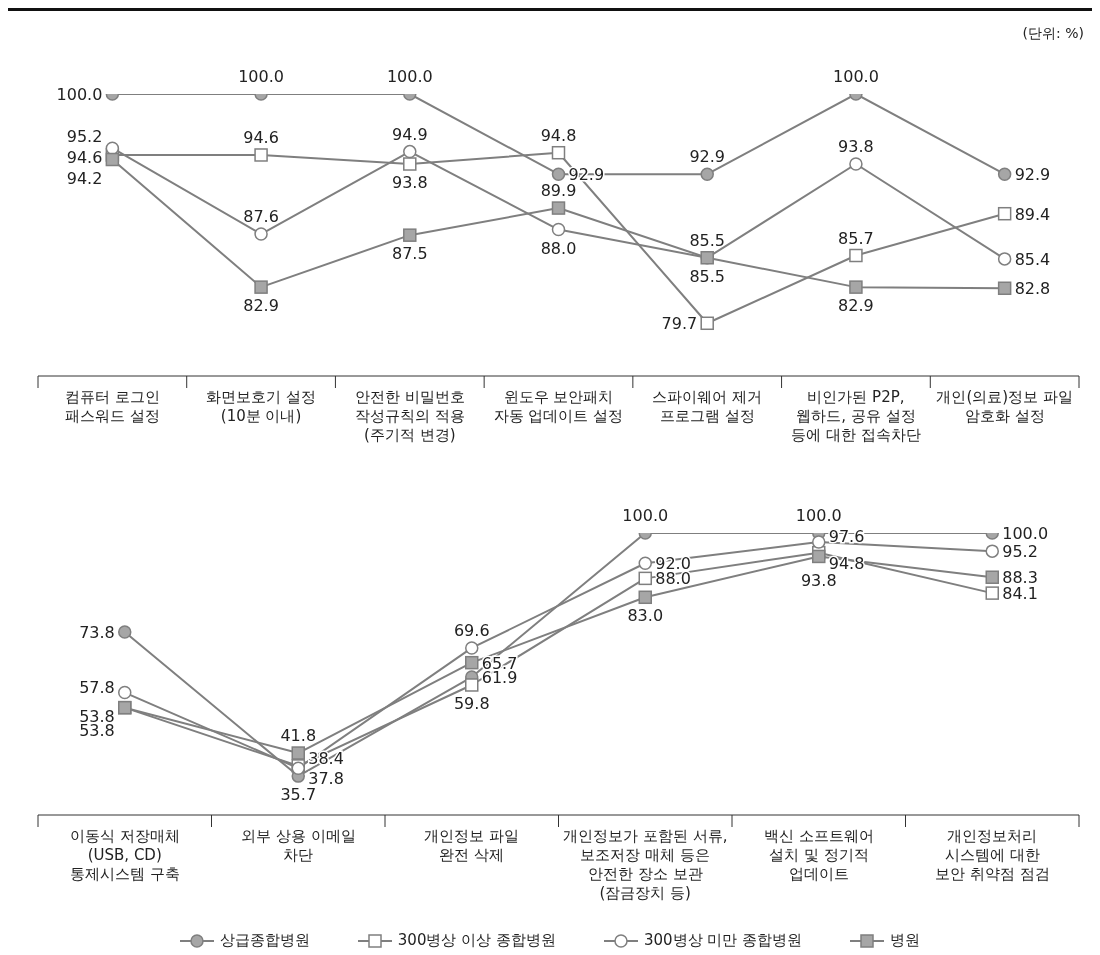  I want to click on x-tick-label: 개인(의료)정보 파일 암호화 설정, so click(1004, 406).